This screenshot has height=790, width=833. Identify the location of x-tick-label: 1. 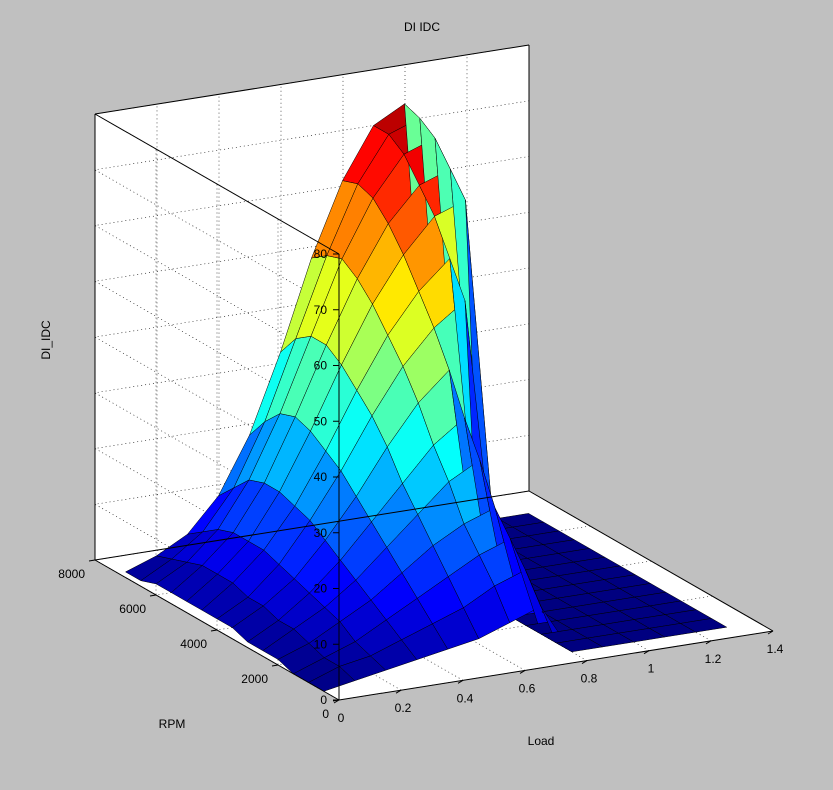
(651, 669).